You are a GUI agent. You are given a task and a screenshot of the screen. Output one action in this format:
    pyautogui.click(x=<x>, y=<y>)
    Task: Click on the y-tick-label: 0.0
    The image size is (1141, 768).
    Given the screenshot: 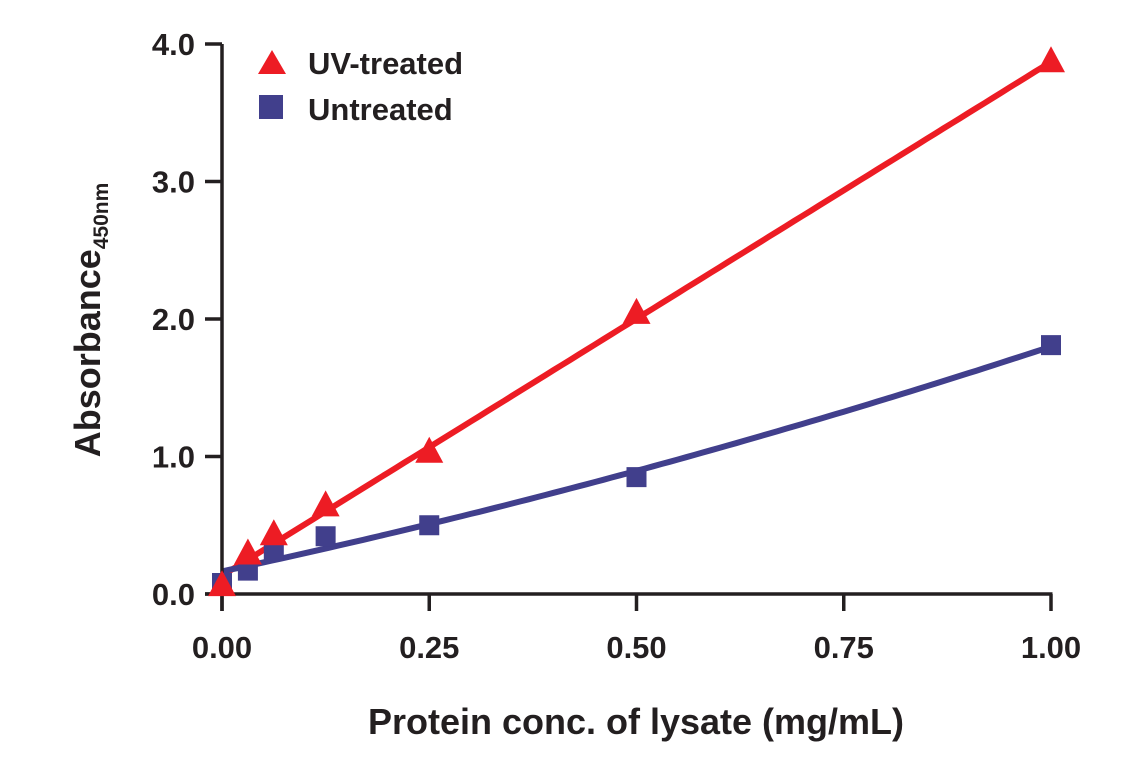 What is the action you would take?
    pyautogui.click(x=173, y=594)
    